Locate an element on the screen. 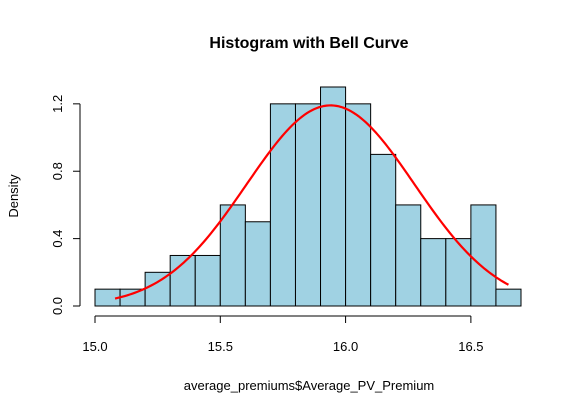  chart-title: Histogram with Bell Curve is located at coordinates (308, 43).